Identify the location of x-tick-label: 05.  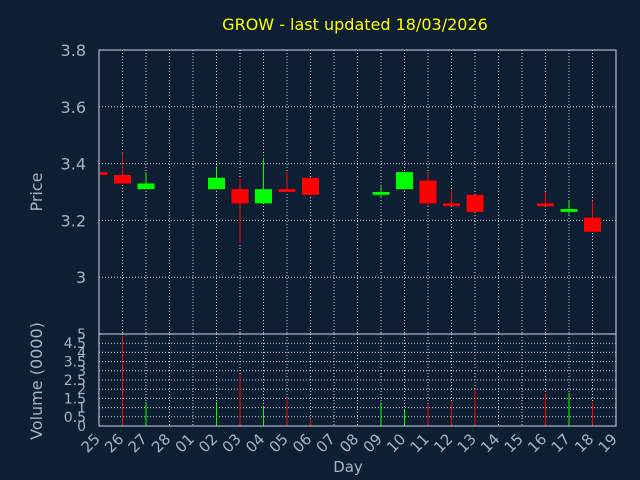
(279, 443).